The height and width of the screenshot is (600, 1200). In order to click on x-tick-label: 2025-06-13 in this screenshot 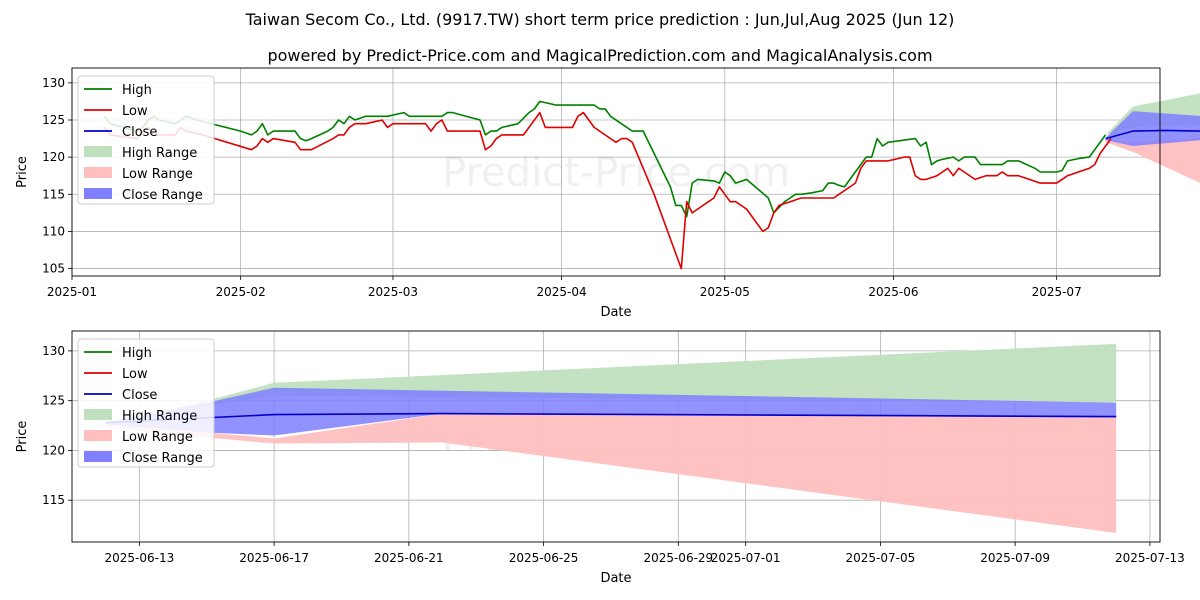, I will do `click(139, 558)`.